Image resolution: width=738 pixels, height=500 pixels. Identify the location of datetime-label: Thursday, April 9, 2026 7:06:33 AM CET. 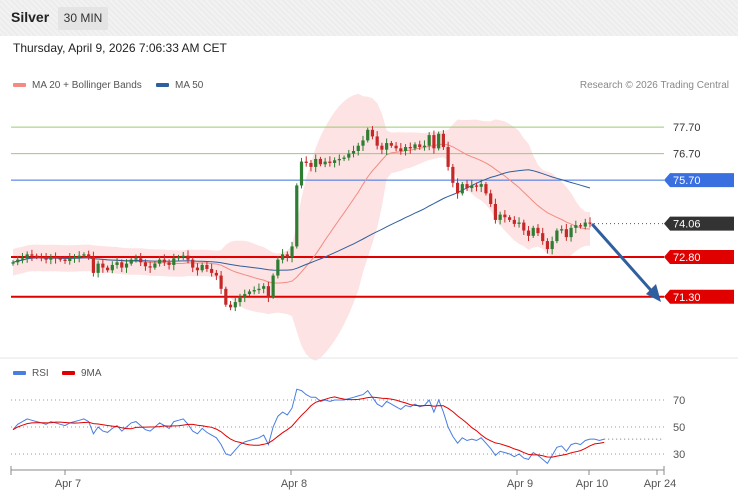
(120, 48).